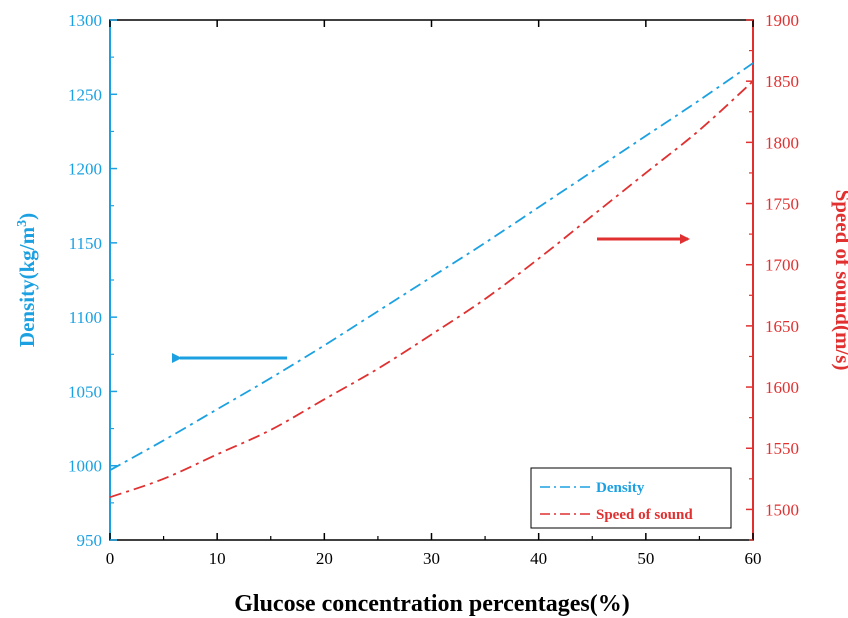  What do you see at coordinates (782, 509) in the screenshot?
I see `right-tick-label: 1500` at bounding box center [782, 509].